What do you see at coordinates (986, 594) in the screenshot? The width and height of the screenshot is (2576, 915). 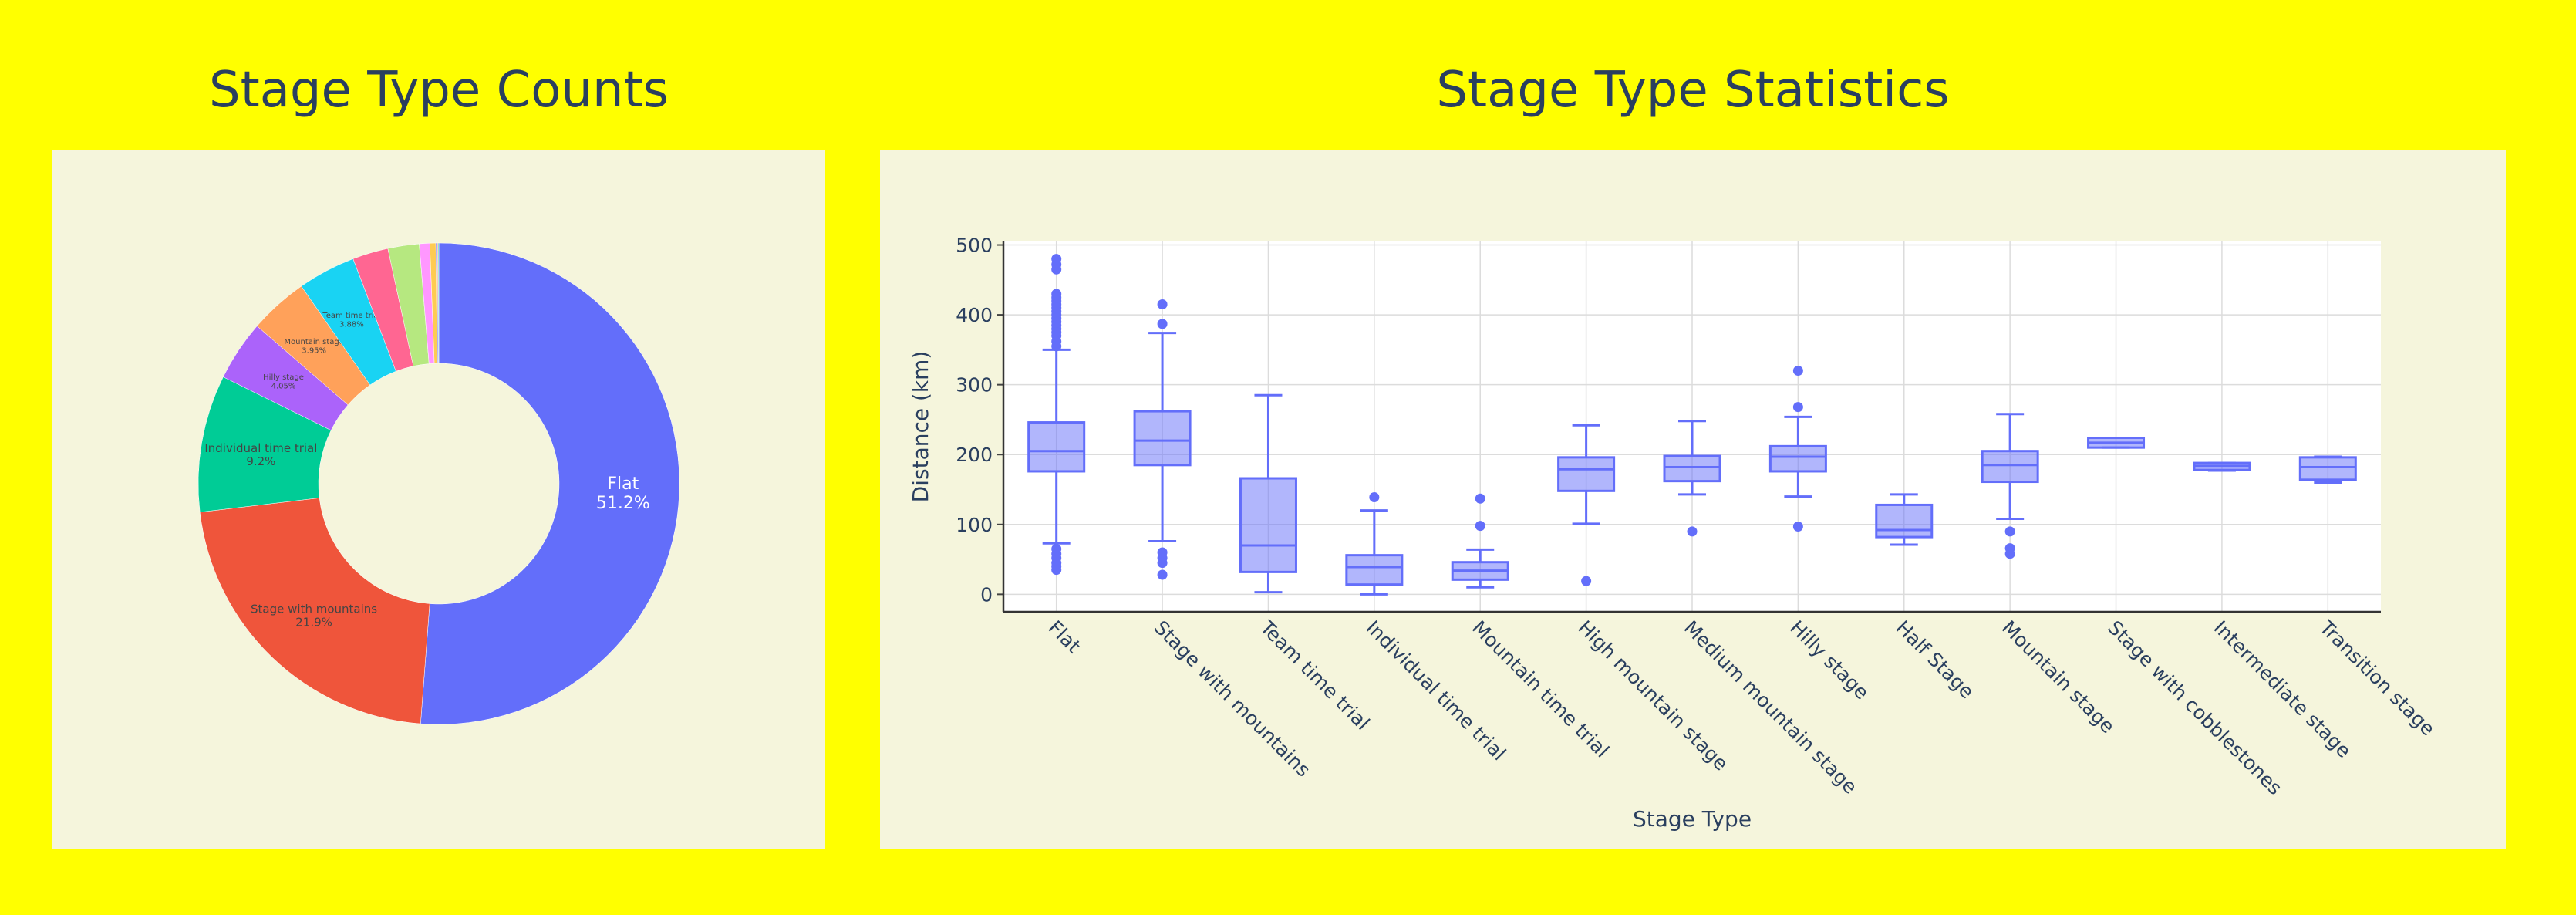 I see `y-tick-label: 0` at bounding box center [986, 594].